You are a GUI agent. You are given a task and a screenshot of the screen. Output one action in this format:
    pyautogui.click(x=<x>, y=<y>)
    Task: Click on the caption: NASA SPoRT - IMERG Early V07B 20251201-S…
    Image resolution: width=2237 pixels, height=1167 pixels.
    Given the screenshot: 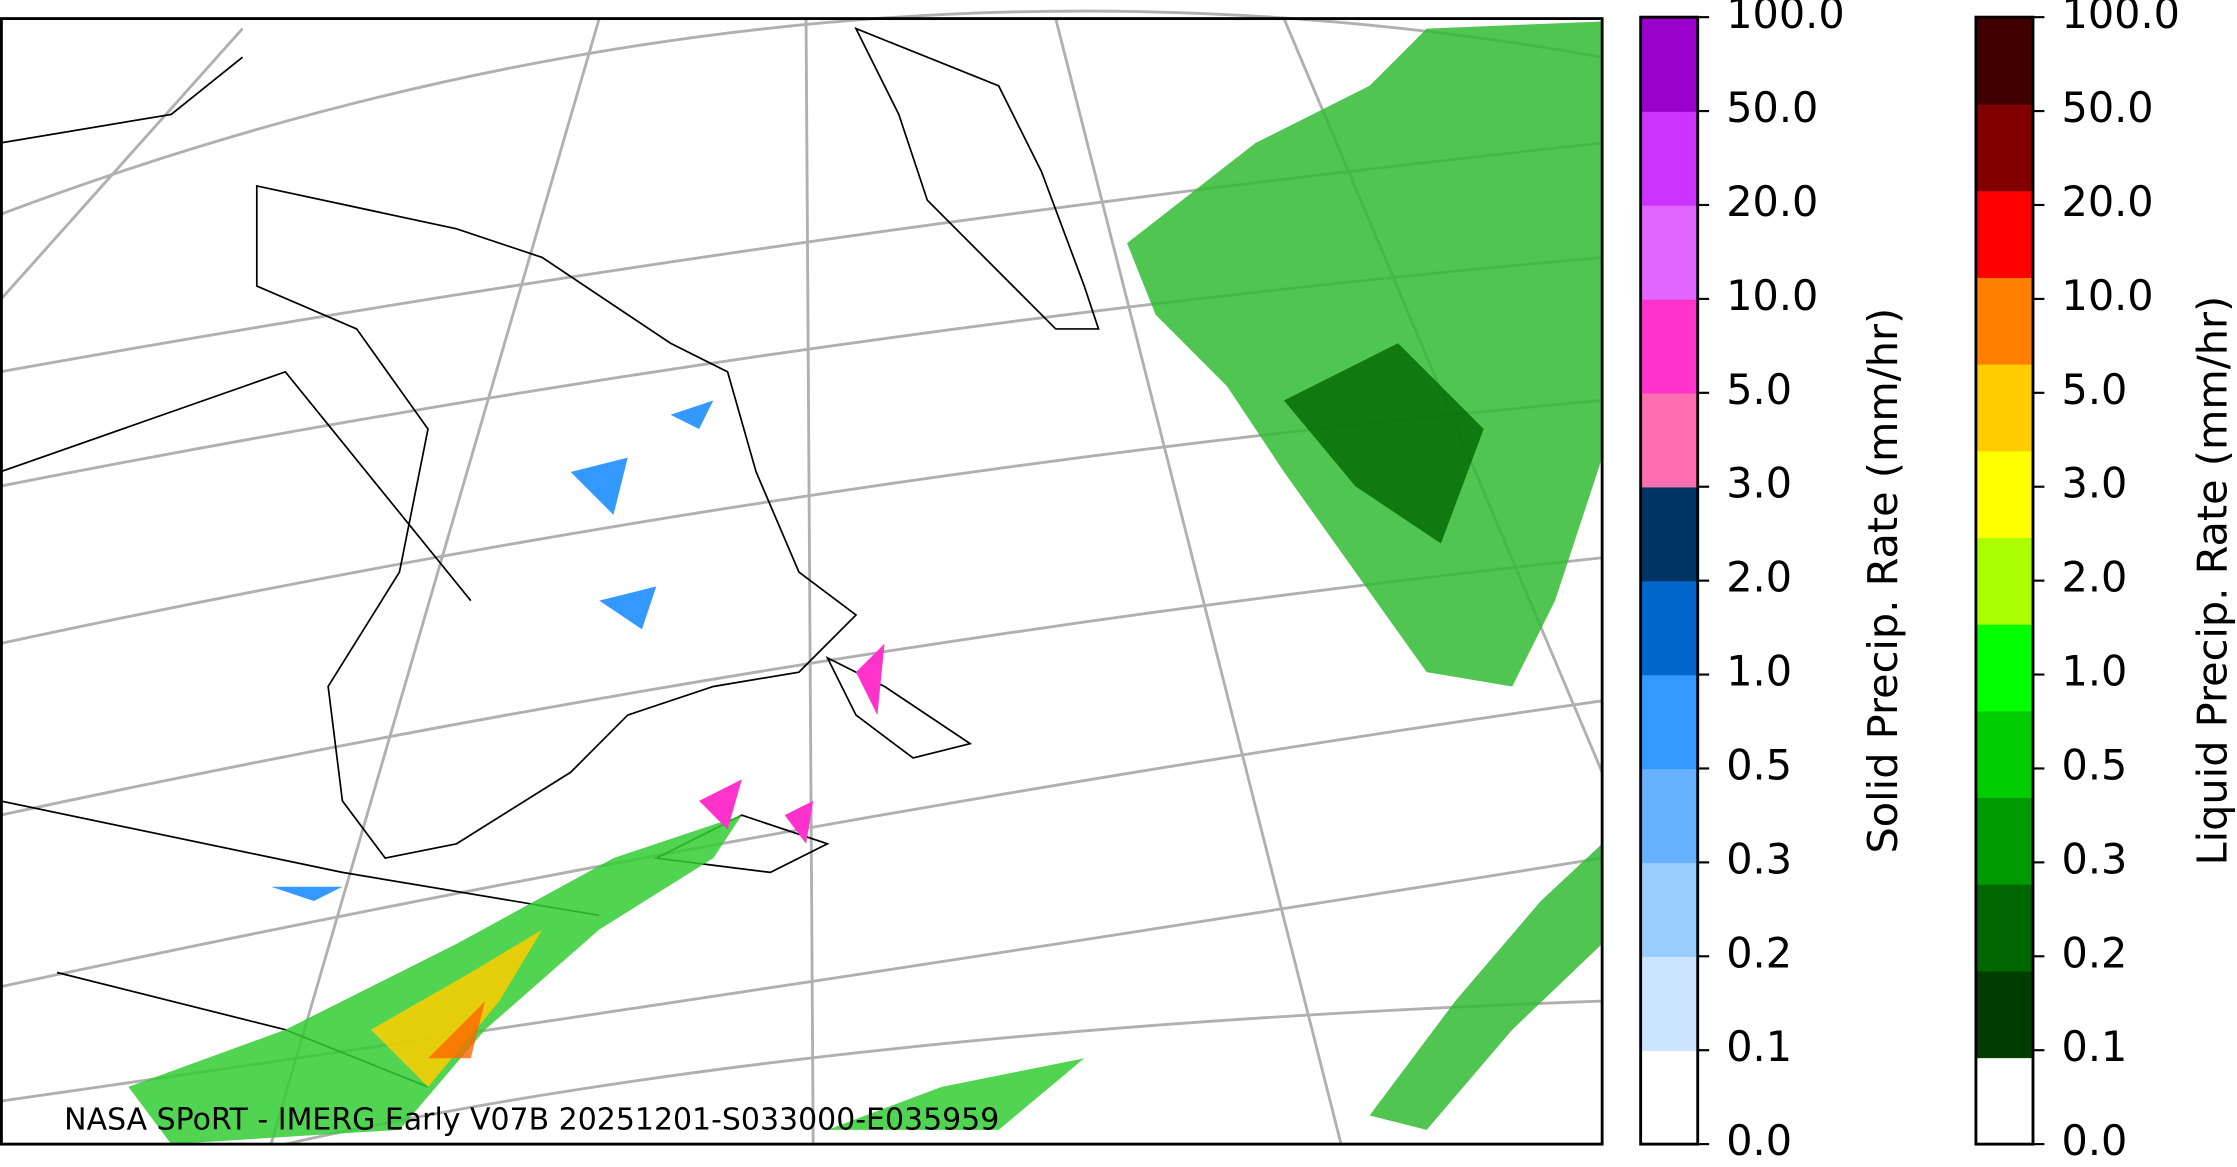 What is the action you would take?
    pyautogui.click(x=531, y=1120)
    